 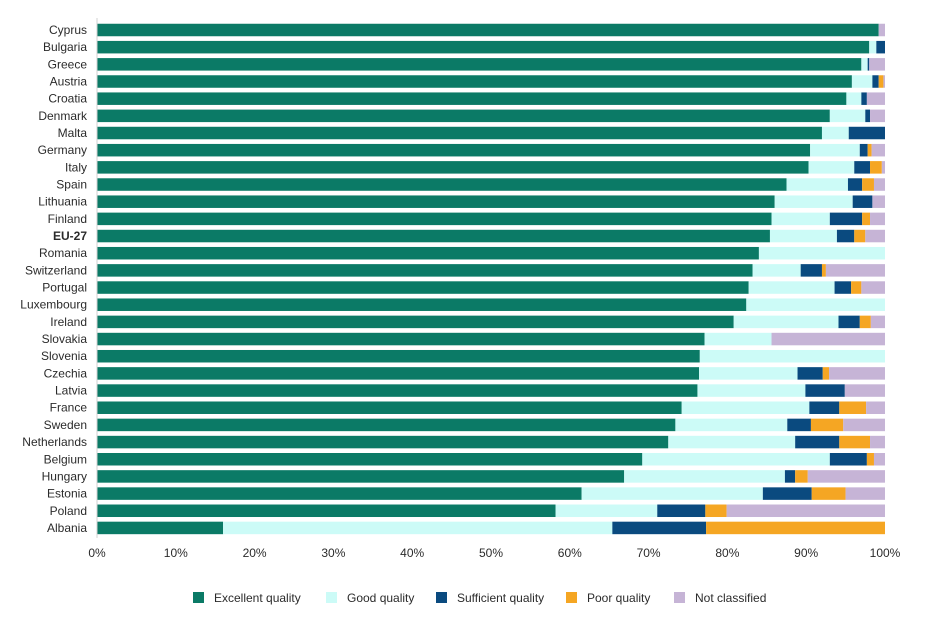 What do you see at coordinates (69, 82) in the screenshot?
I see `category-label: Austria` at bounding box center [69, 82].